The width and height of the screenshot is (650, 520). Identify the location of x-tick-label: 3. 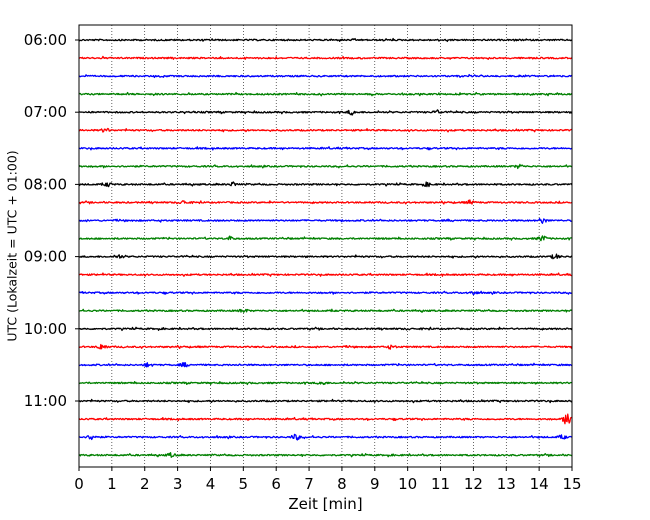
(178, 484).